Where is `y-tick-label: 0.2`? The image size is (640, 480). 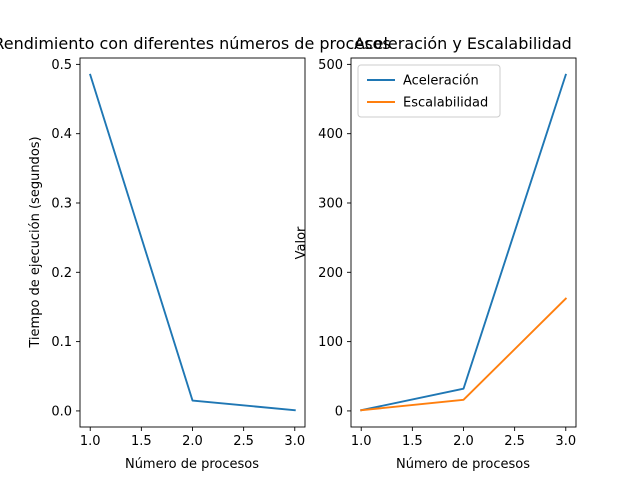
y-tick-label: 0.2 is located at coordinates (61, 273).